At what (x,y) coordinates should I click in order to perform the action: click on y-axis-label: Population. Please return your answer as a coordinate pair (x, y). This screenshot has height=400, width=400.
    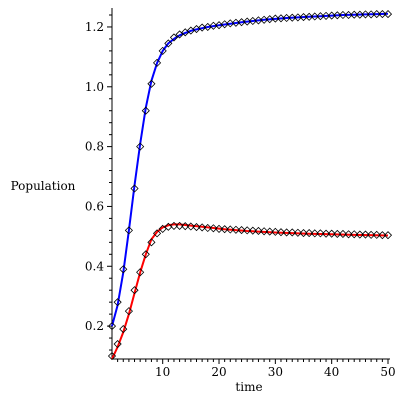
    Looking at the image, I should click on (43, 186).